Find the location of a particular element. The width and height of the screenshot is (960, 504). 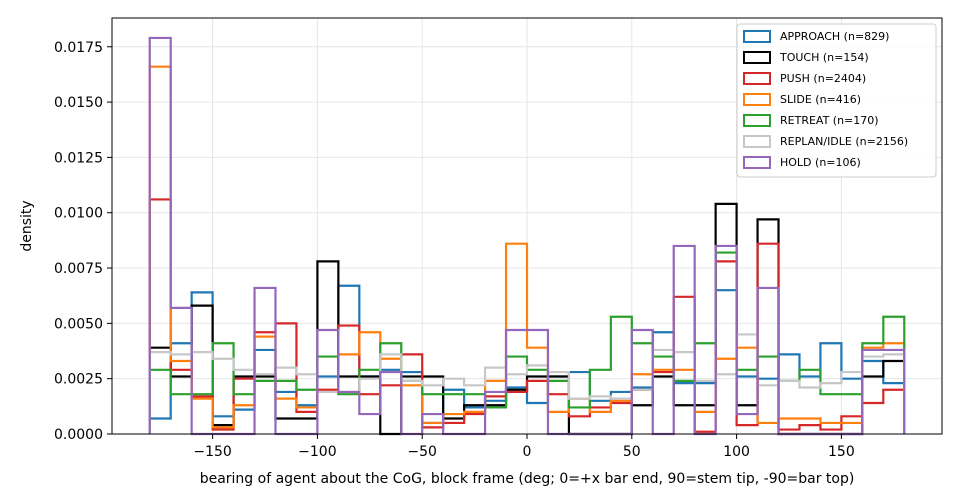

legend-swatch-slide is located at coordinates (757, 99).